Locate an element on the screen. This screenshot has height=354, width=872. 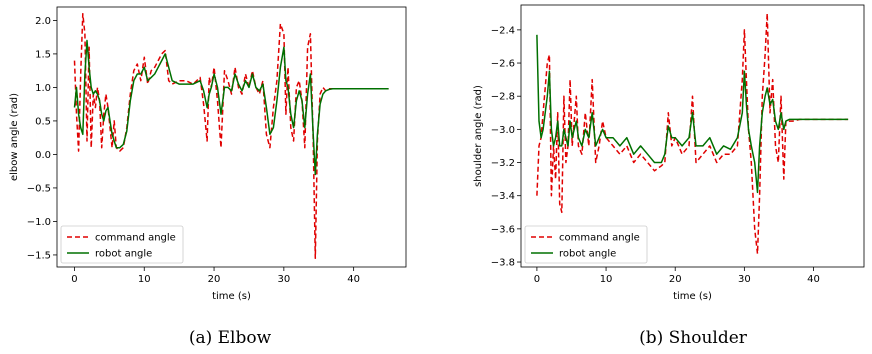
shoulder-legend: command angle robot angle is located at coordinates (586, 244).